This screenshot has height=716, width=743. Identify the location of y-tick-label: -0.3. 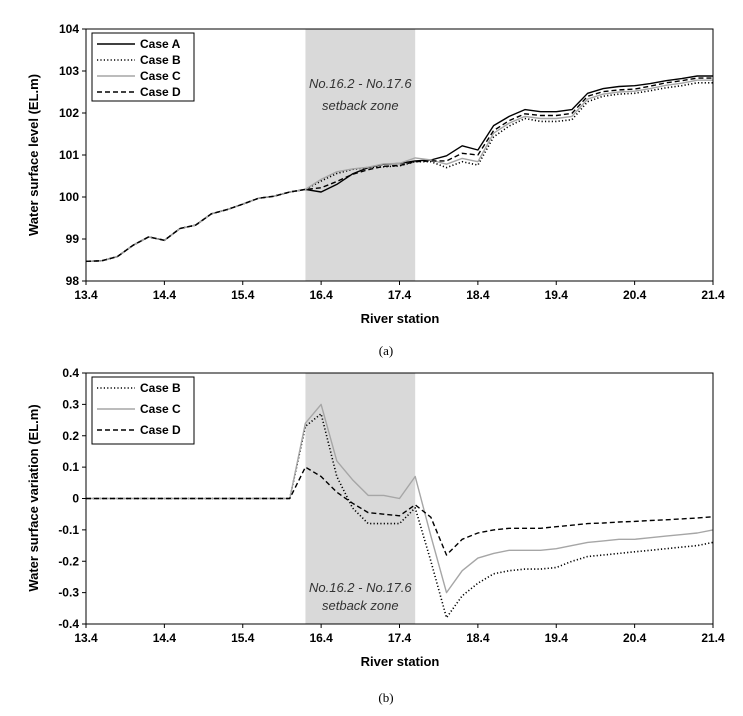
(68, 593).